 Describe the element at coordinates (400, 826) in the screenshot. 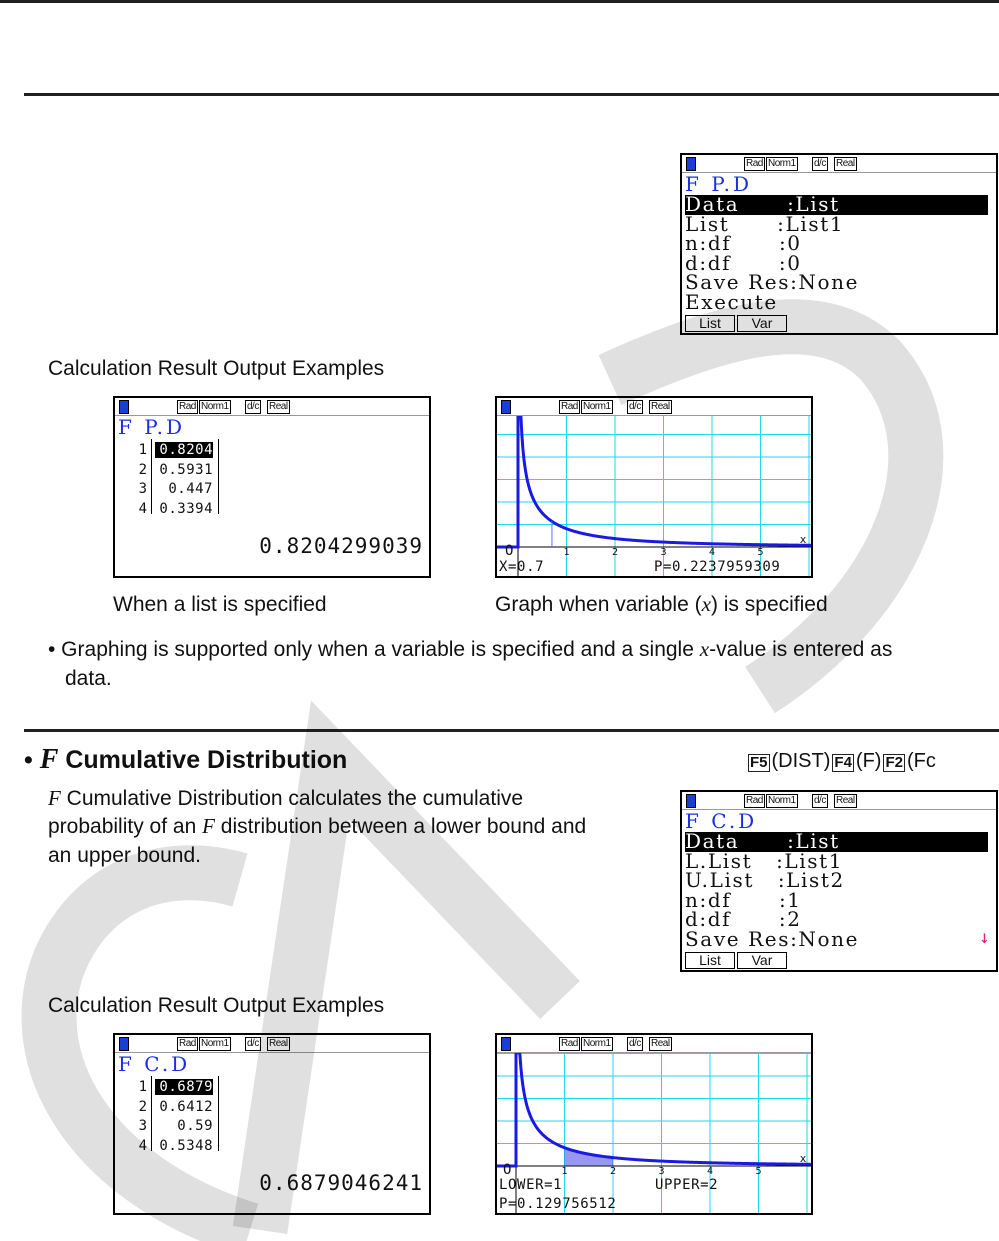

I see `desc-text: distribution between a lower bound and` at that location.